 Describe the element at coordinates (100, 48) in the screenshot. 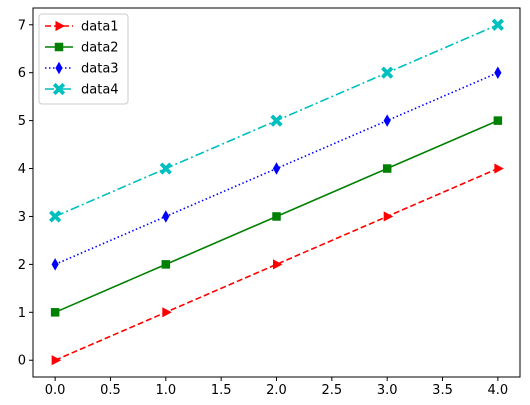

I see `legend-label-data2: data2` at that location.